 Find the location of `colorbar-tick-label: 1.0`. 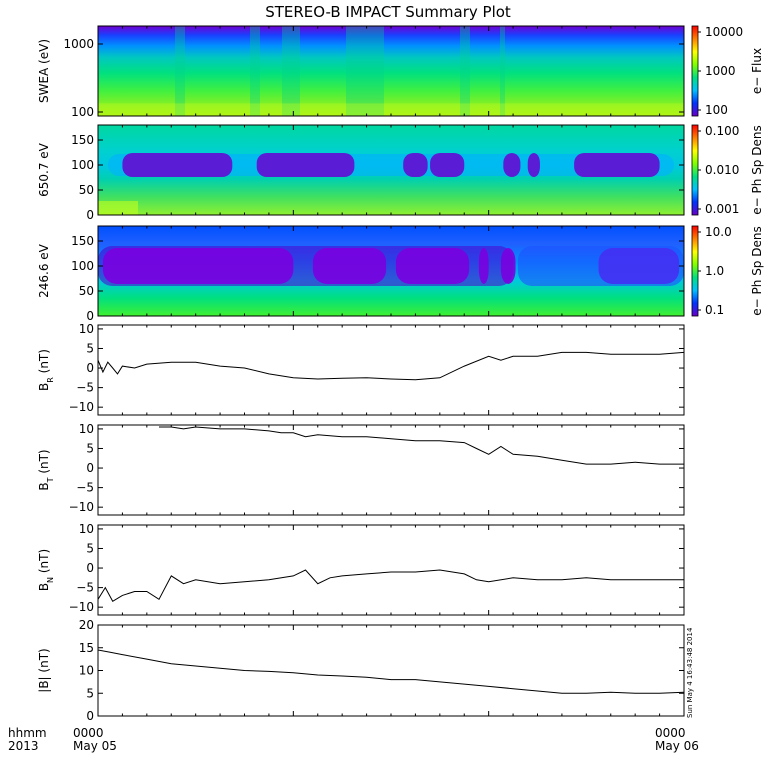

colorbar-tick-label: 1.0 is located at coordinates (714, 271).